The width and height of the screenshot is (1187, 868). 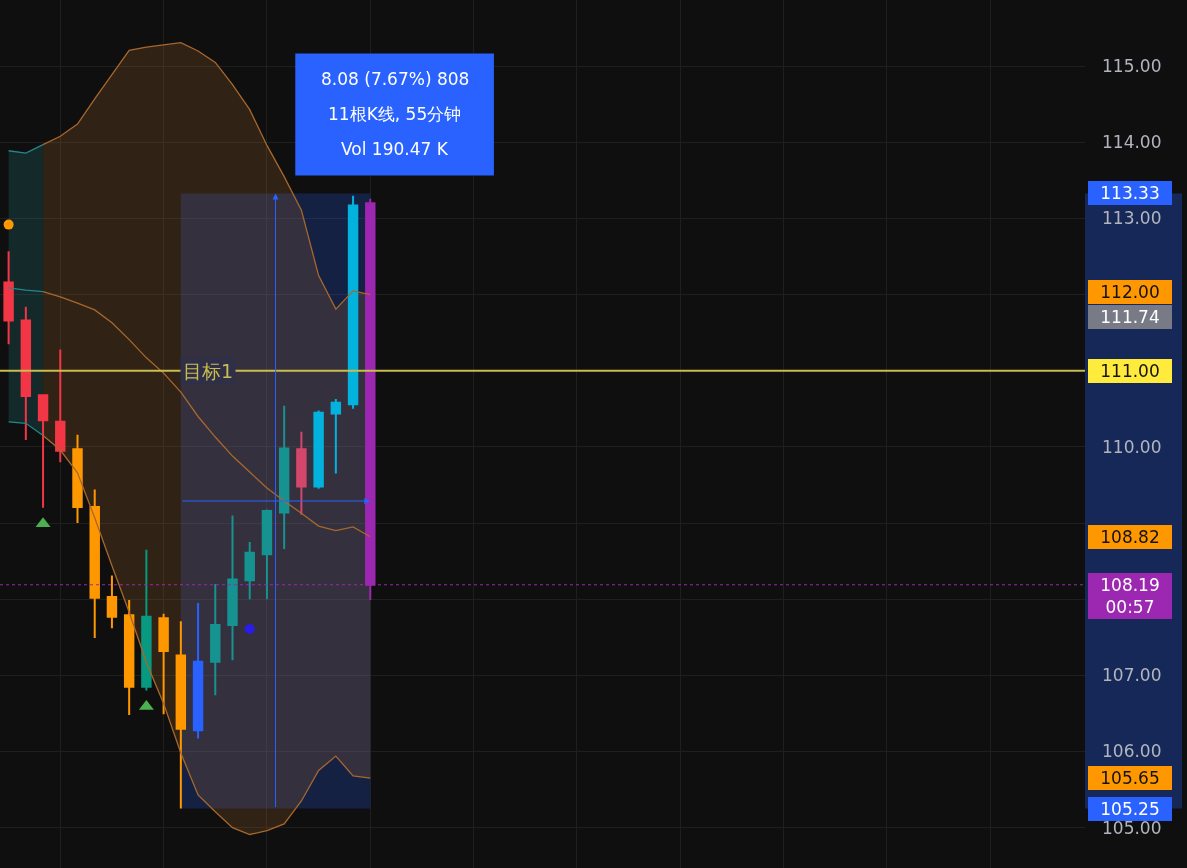 What do you see at coordinates (1132, 446) in the screenshot?
I see `y-tick-label: 110.00` at bounding box center [1132, 446].